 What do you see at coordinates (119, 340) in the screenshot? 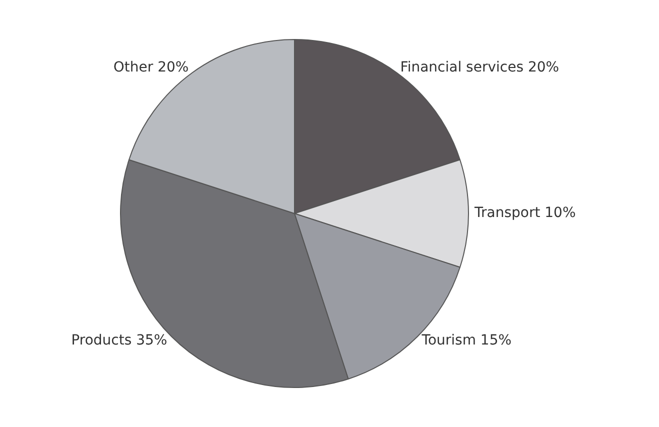
I see `slice-label: Products 35%` at bounding box center [119, 340].